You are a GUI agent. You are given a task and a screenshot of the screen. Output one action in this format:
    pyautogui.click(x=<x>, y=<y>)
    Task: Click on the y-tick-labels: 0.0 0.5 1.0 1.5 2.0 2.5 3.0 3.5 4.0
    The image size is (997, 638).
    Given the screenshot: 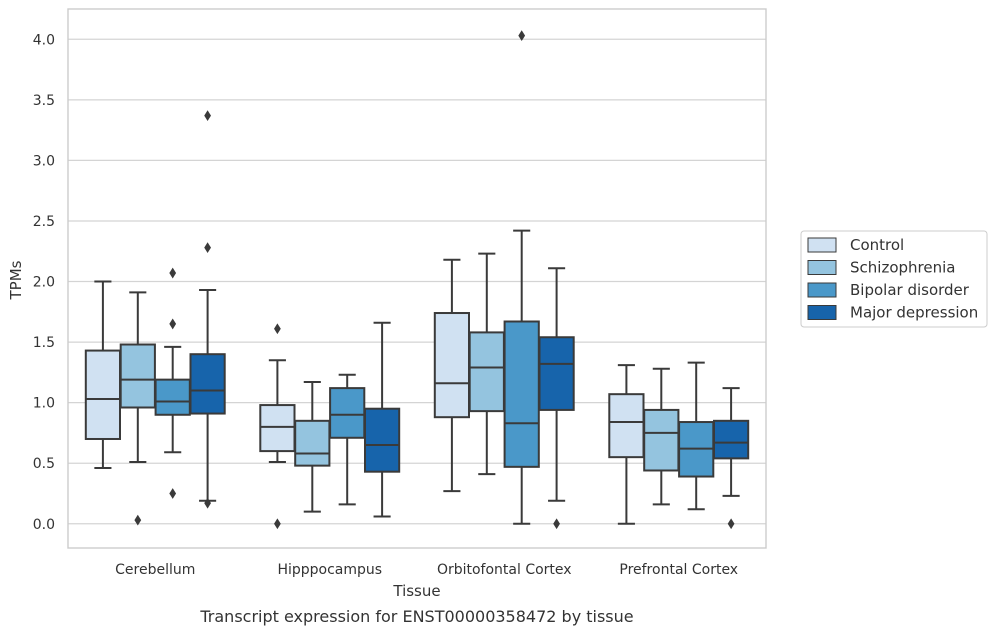 What is the action you would take?
    pyautogui.click(x=44, y=282)
    